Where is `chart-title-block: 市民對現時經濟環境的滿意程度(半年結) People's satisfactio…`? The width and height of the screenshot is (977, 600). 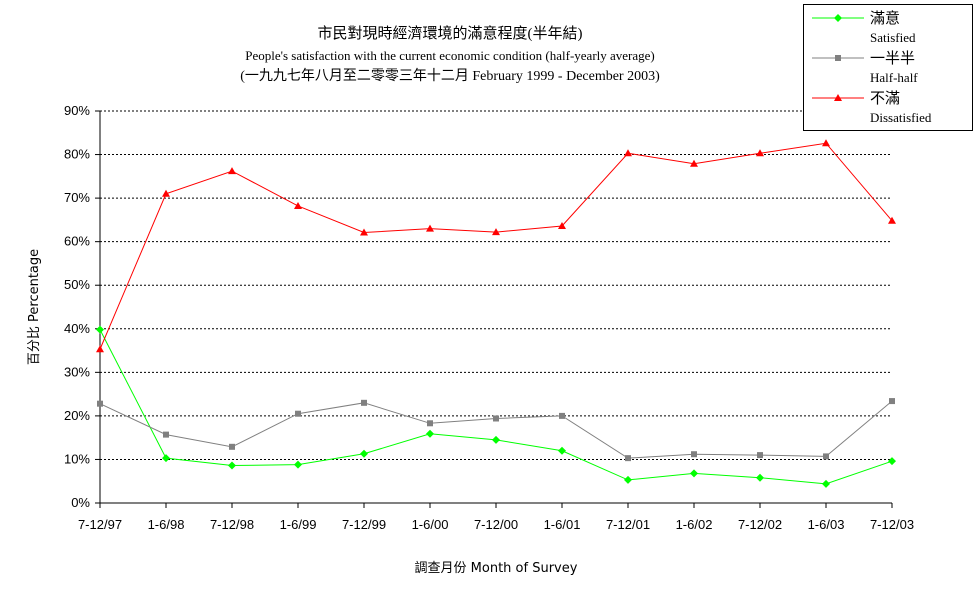 chart-title-block: 市民對現時經濟環境的滿意程度(半年結) People's satisfactio… is located at coordinates (450, 55).